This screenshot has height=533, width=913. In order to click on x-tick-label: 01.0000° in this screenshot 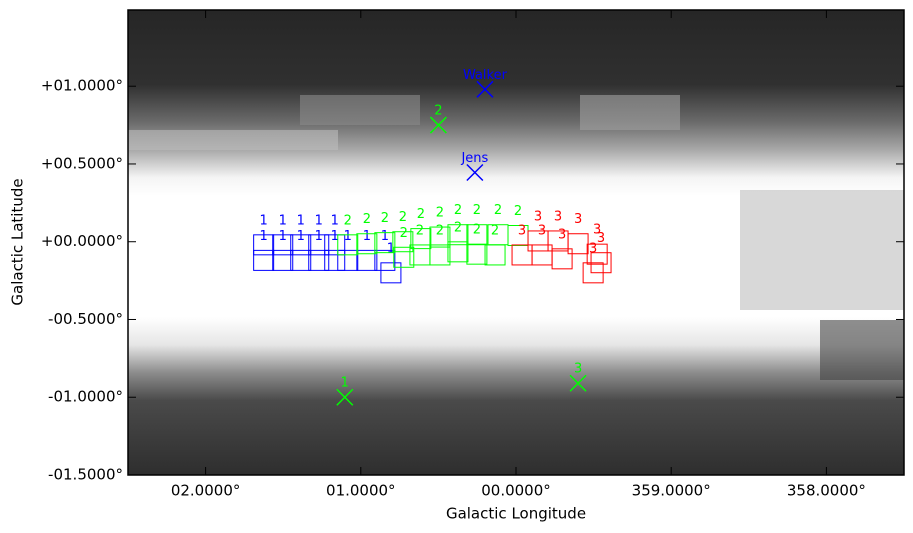, I will do `click(361, 491)`.